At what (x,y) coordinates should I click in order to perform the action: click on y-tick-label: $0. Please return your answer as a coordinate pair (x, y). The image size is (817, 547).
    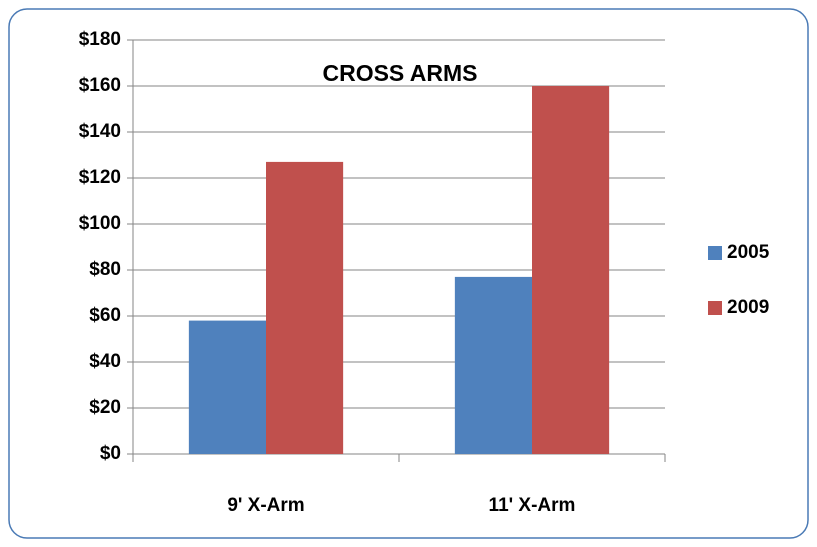
    Looking at the image, I should click on (110, 453).